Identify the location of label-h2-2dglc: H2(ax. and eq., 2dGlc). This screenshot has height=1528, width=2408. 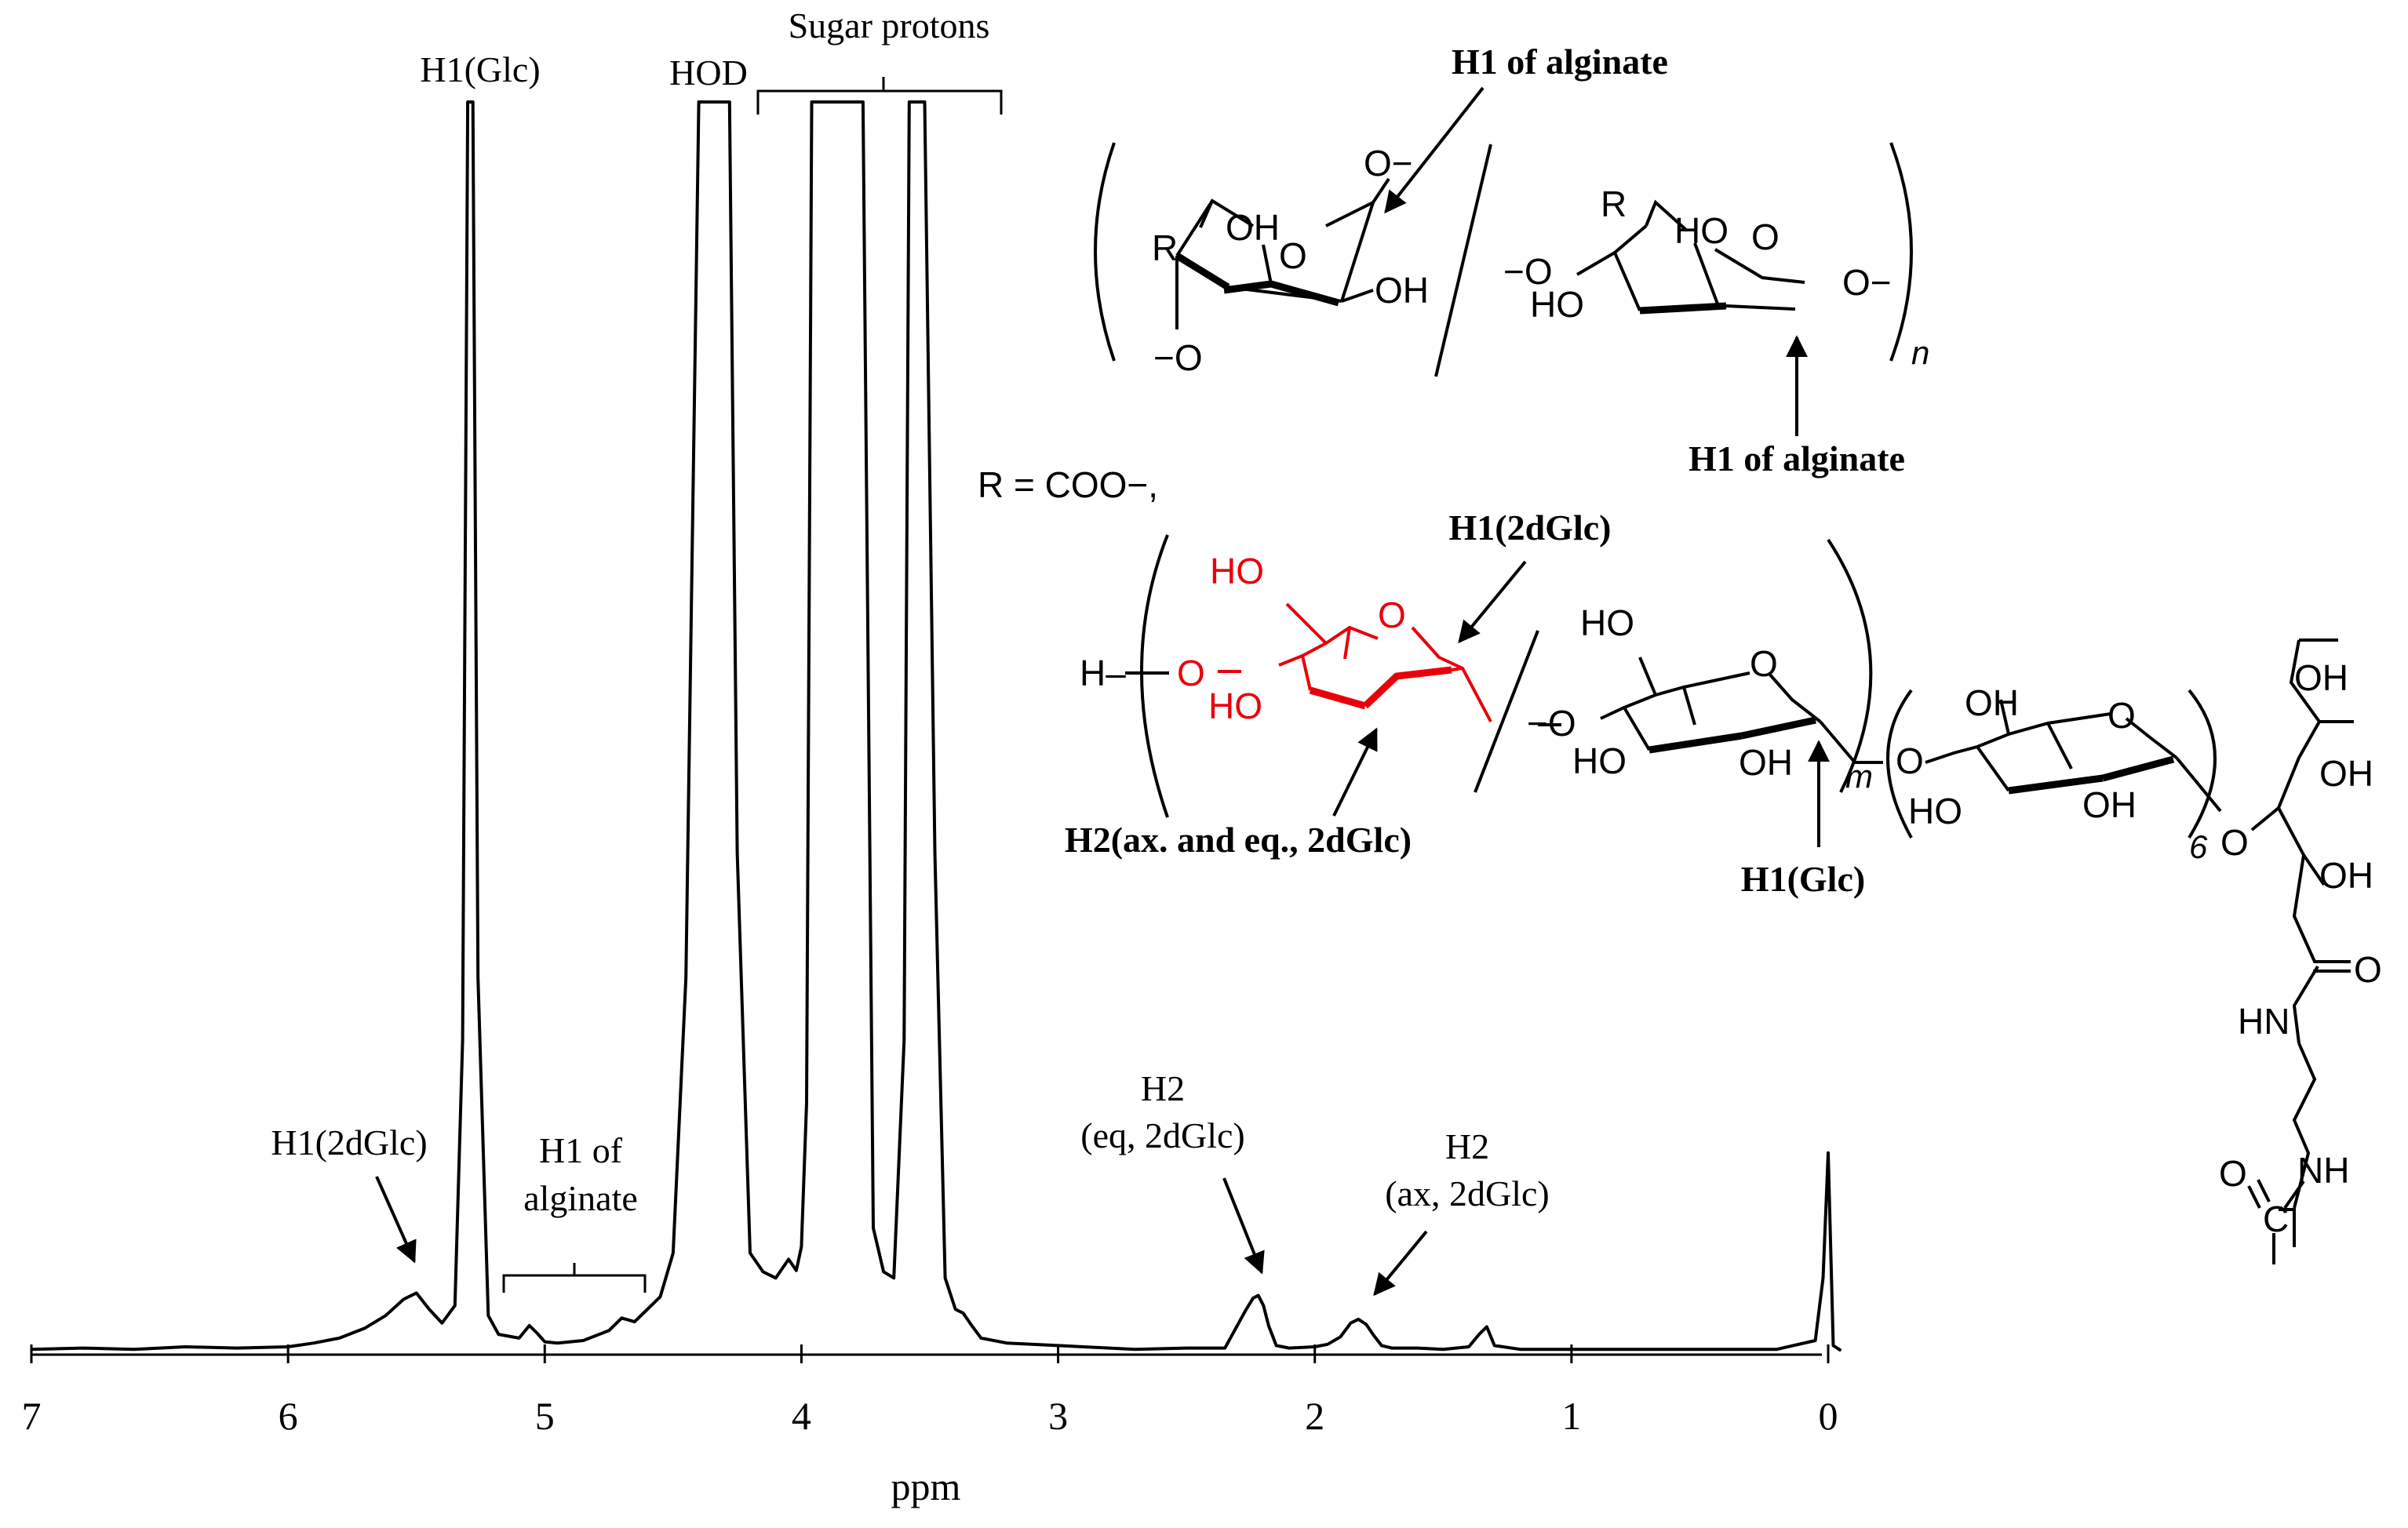
(1238, 840).